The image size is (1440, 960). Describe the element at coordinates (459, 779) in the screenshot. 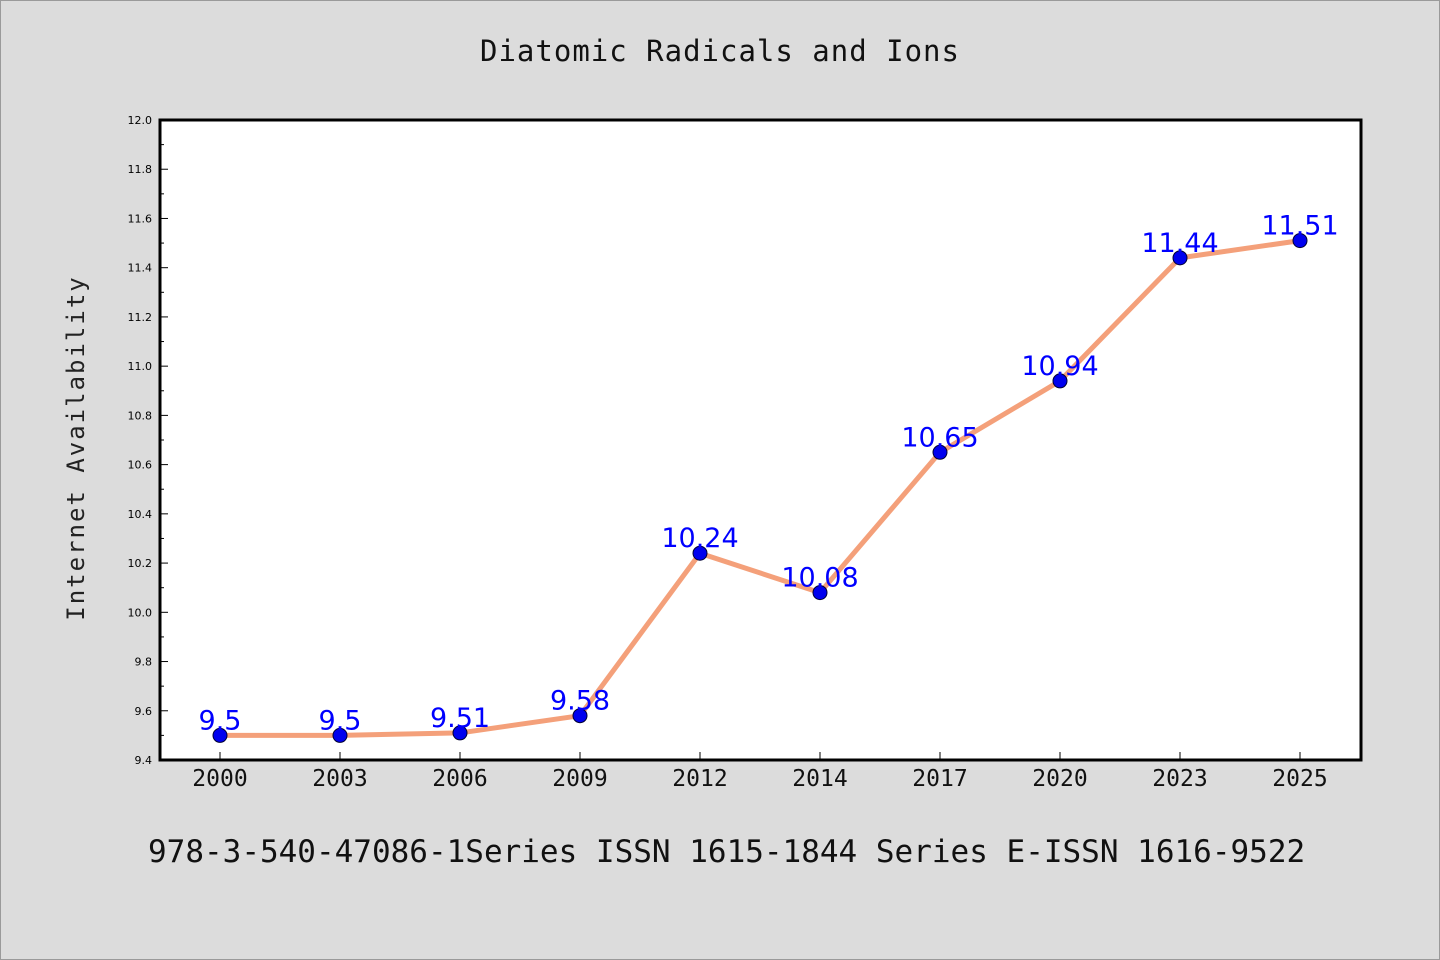

I see `x-tick-label: 2006` at that location.